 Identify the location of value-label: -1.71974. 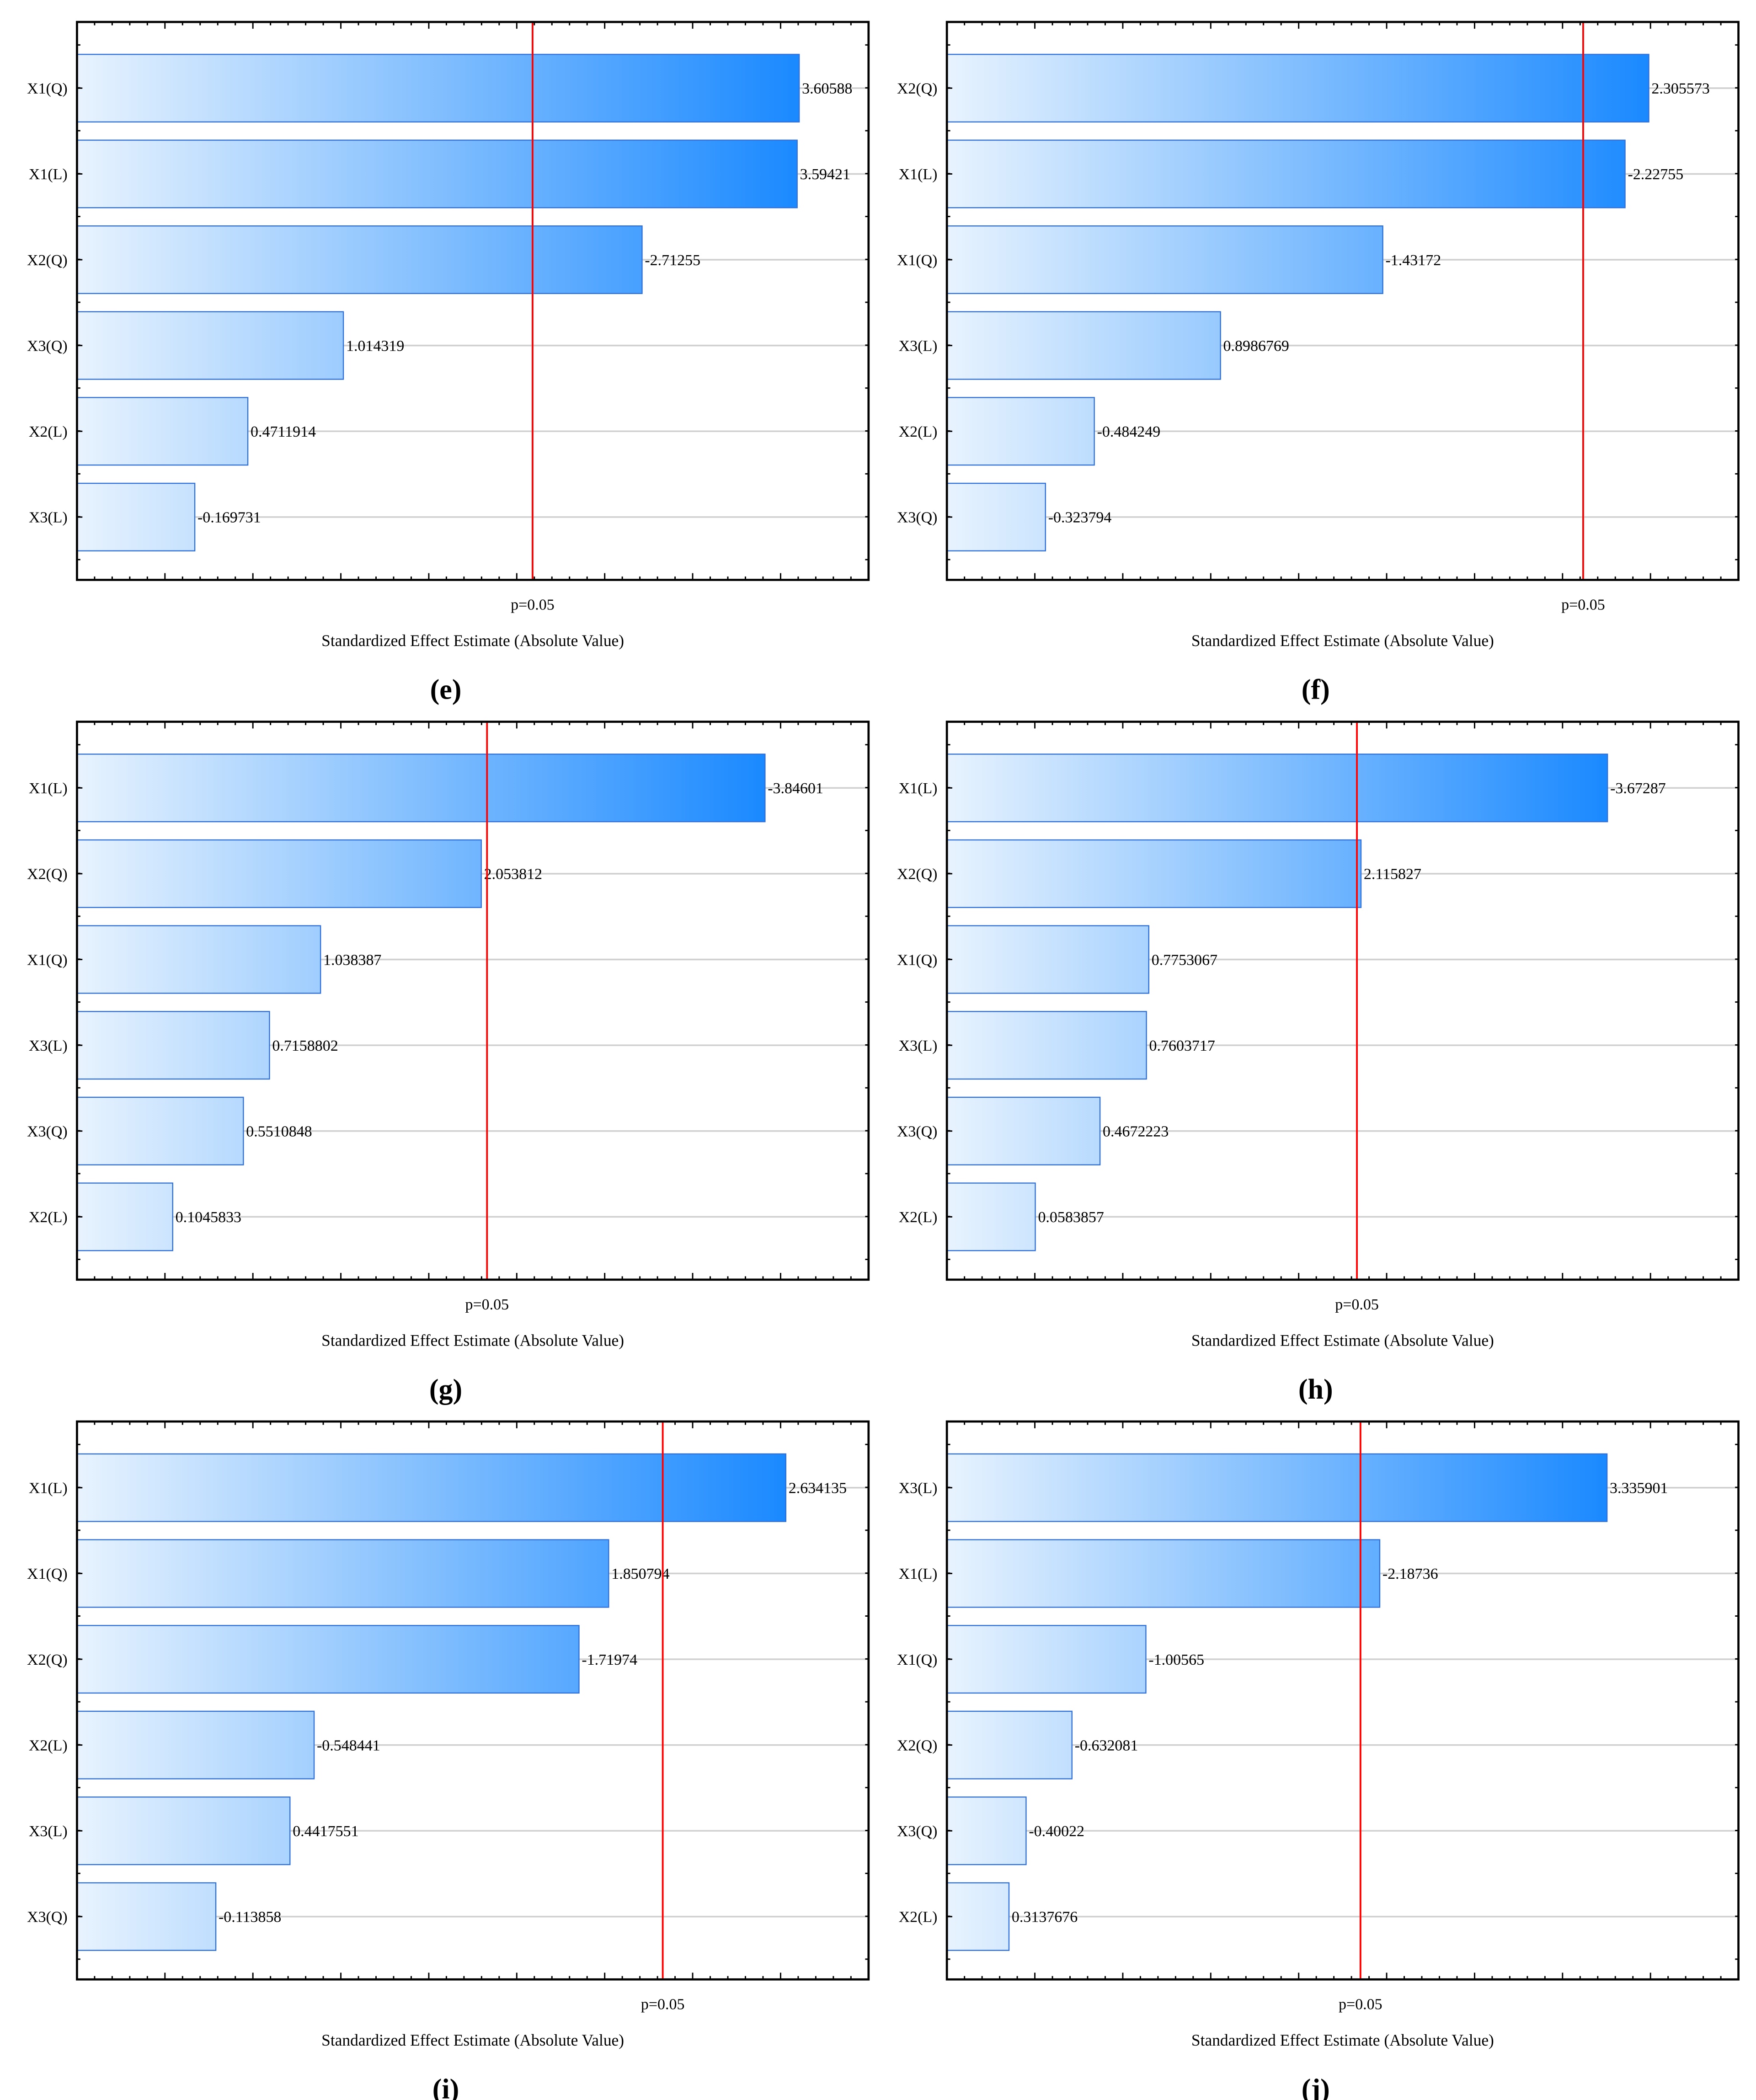
(609, 1660).